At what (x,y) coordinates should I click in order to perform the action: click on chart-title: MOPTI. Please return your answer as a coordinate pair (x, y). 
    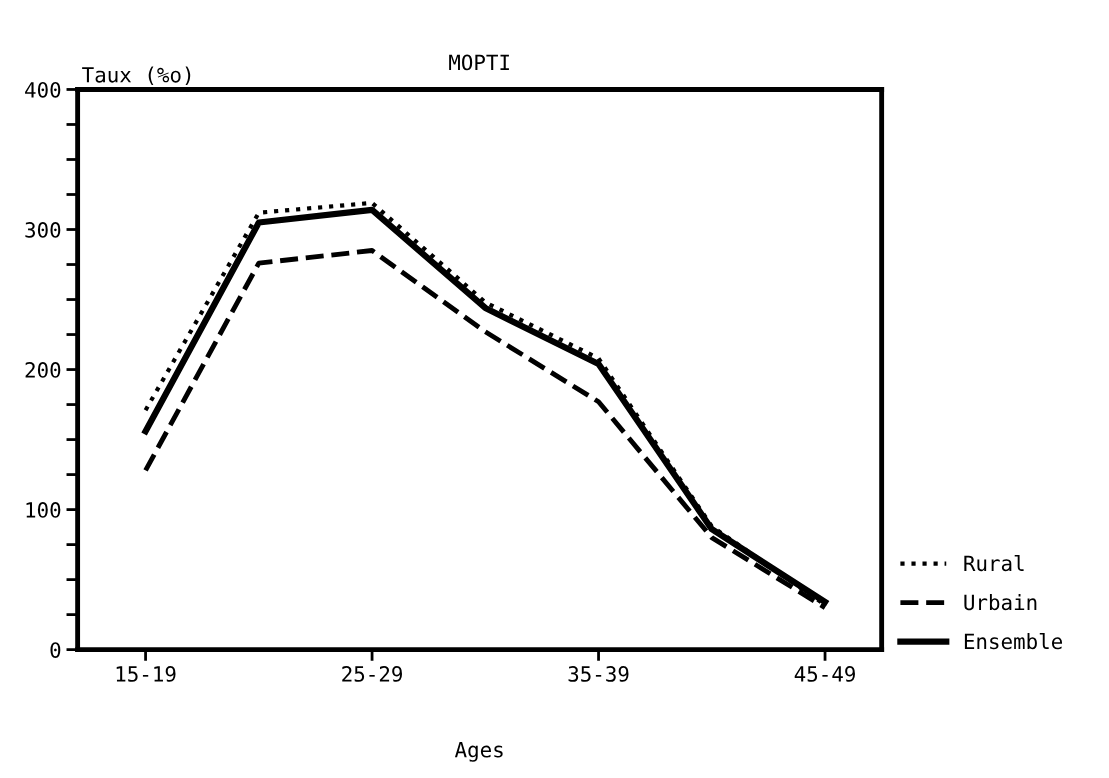
    Looking at the image, I should click on (479, 62).